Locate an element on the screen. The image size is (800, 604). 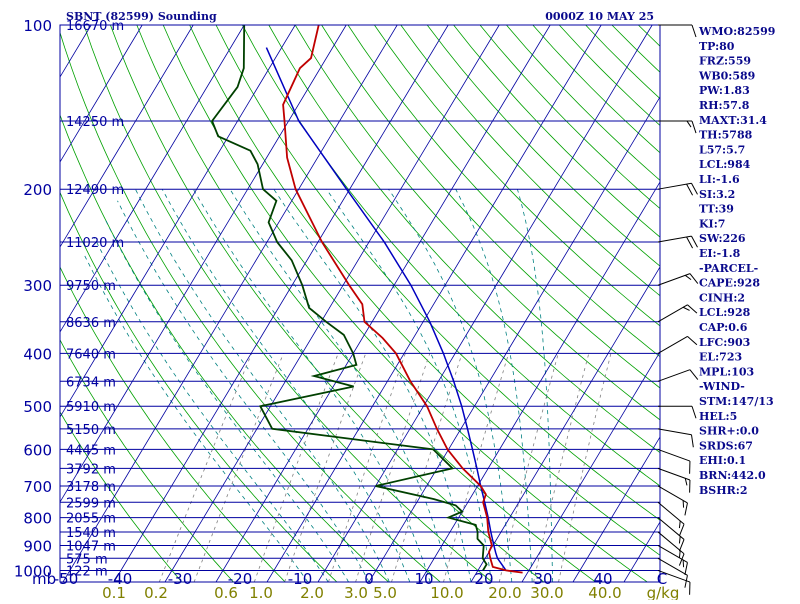
mixing-ratio-label: 3.0 is located at coordinates (356, 592).